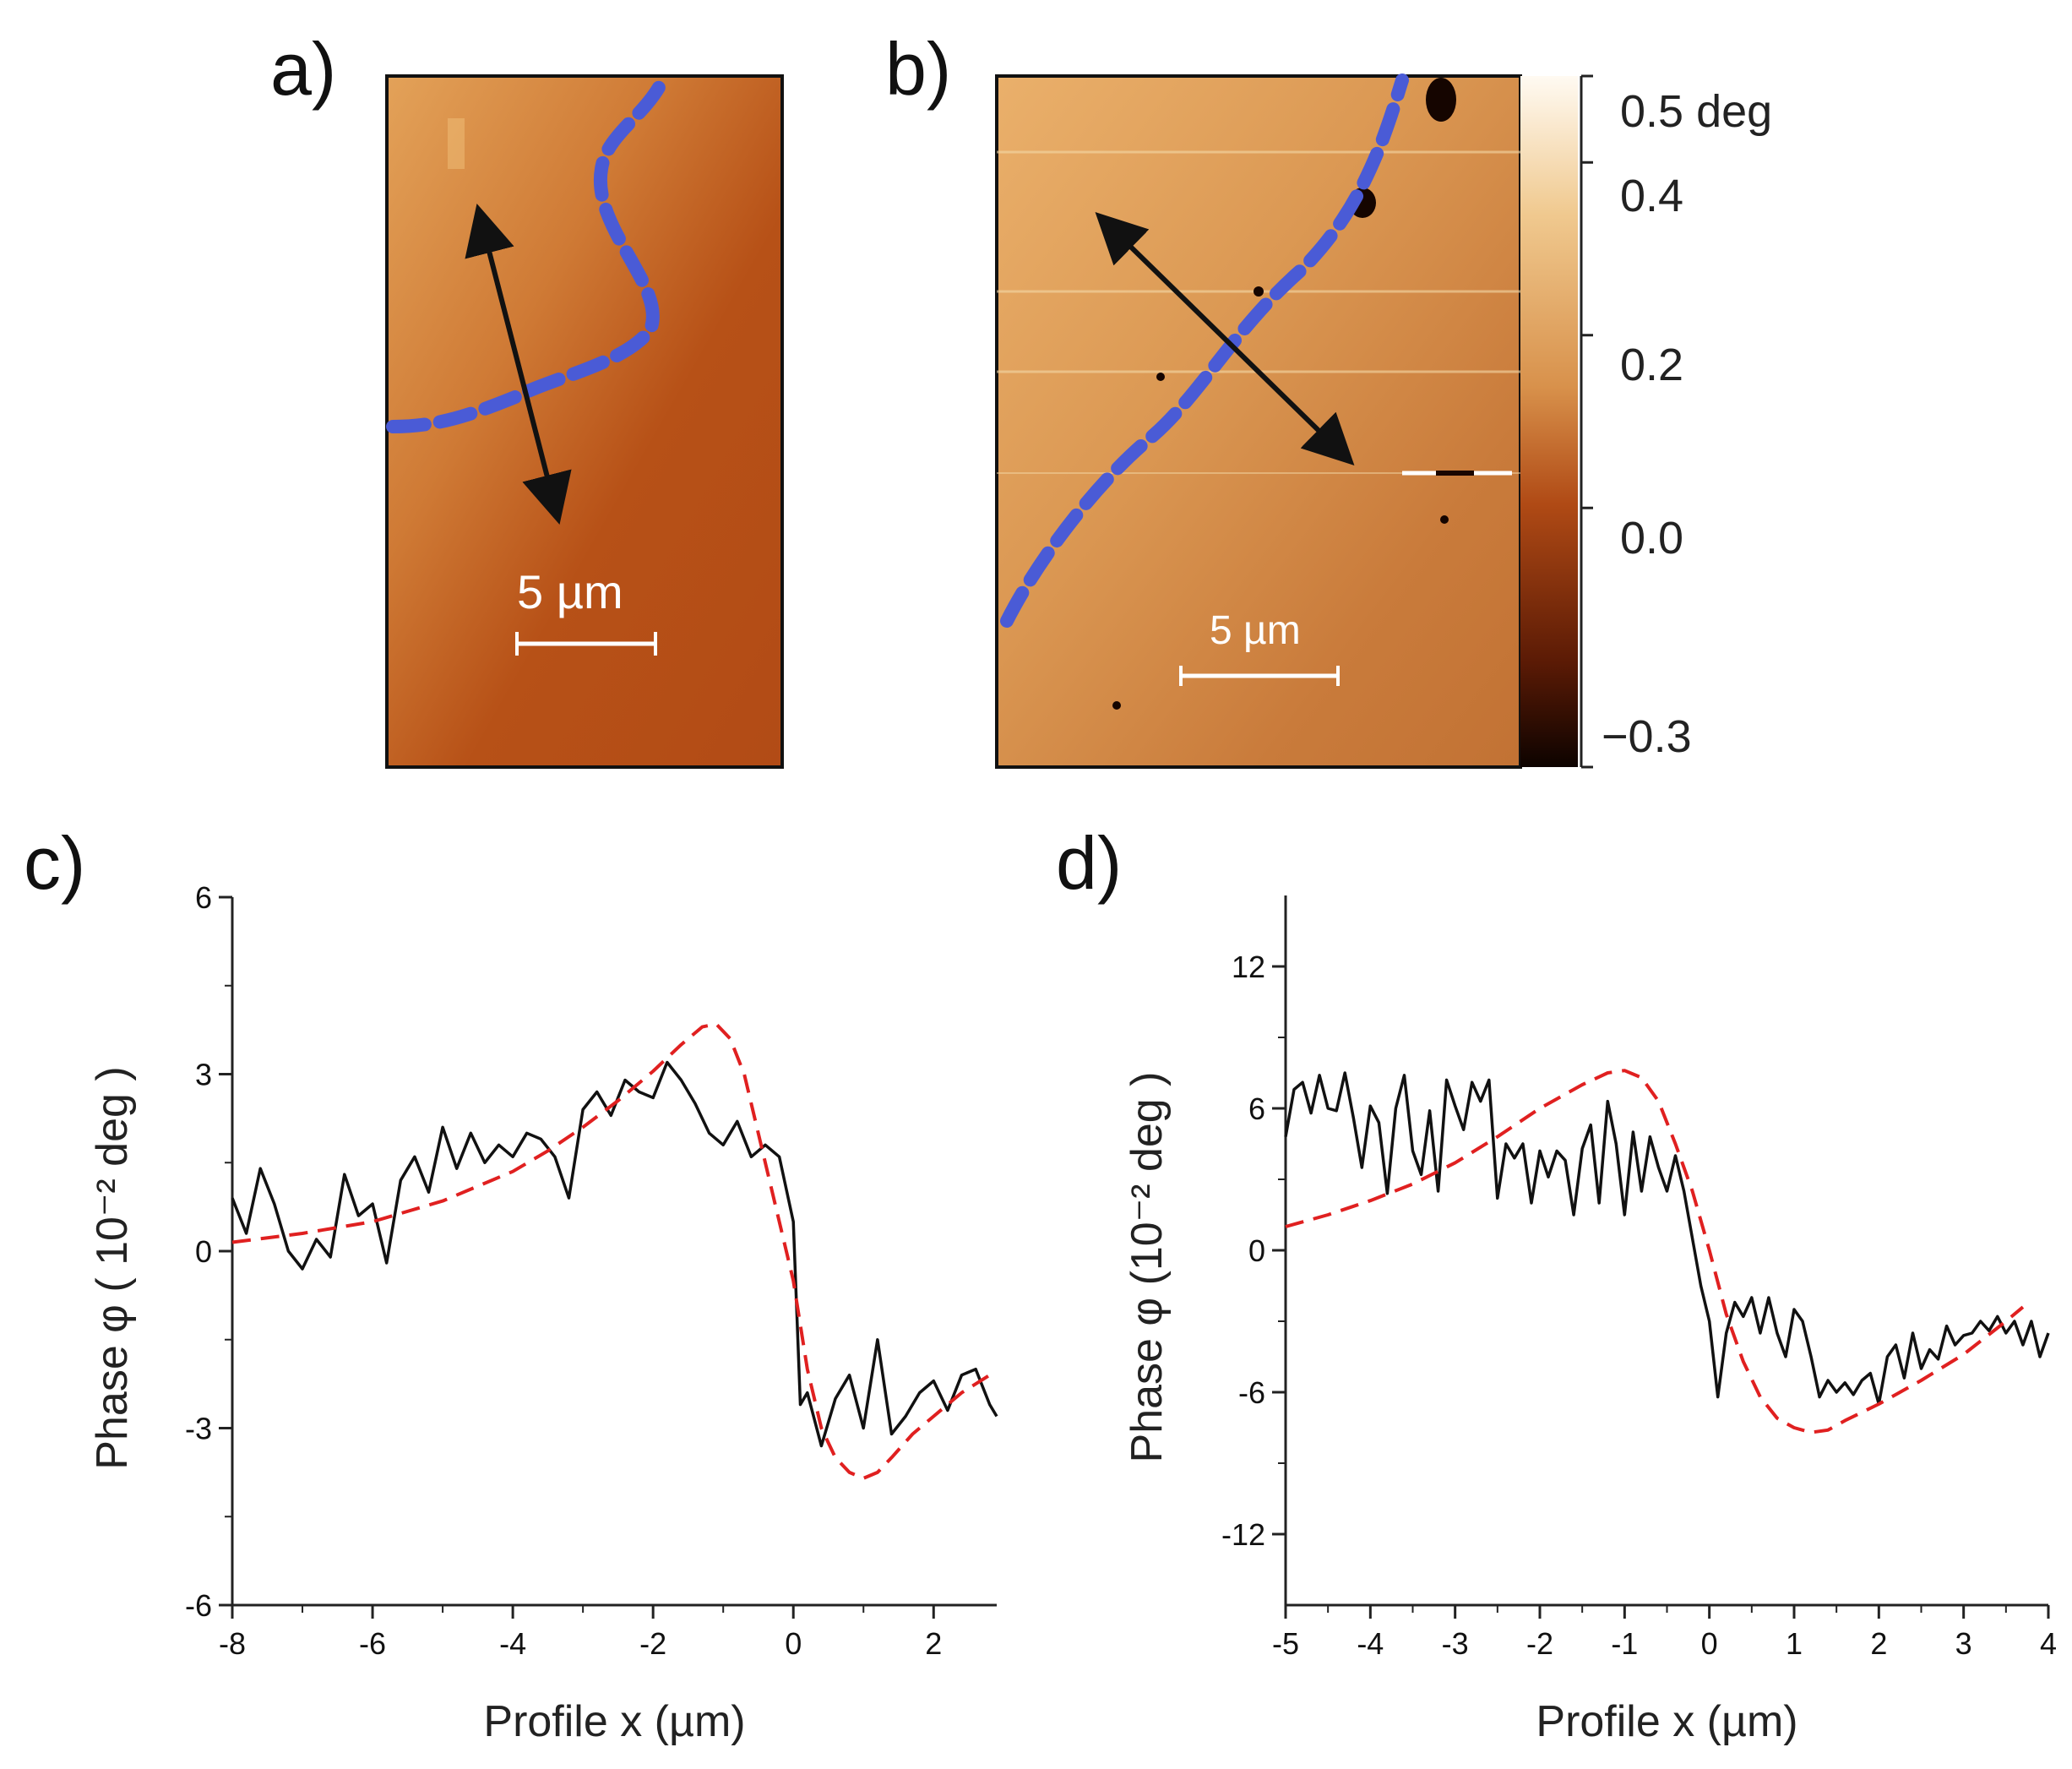 The height and width of the screenshot is (1769, 2072). What do you see at coordinates (1709, 1643) in the screenshot?
I see `x-tick-label-d-5: 0` at bounding box center [1709, 1643].